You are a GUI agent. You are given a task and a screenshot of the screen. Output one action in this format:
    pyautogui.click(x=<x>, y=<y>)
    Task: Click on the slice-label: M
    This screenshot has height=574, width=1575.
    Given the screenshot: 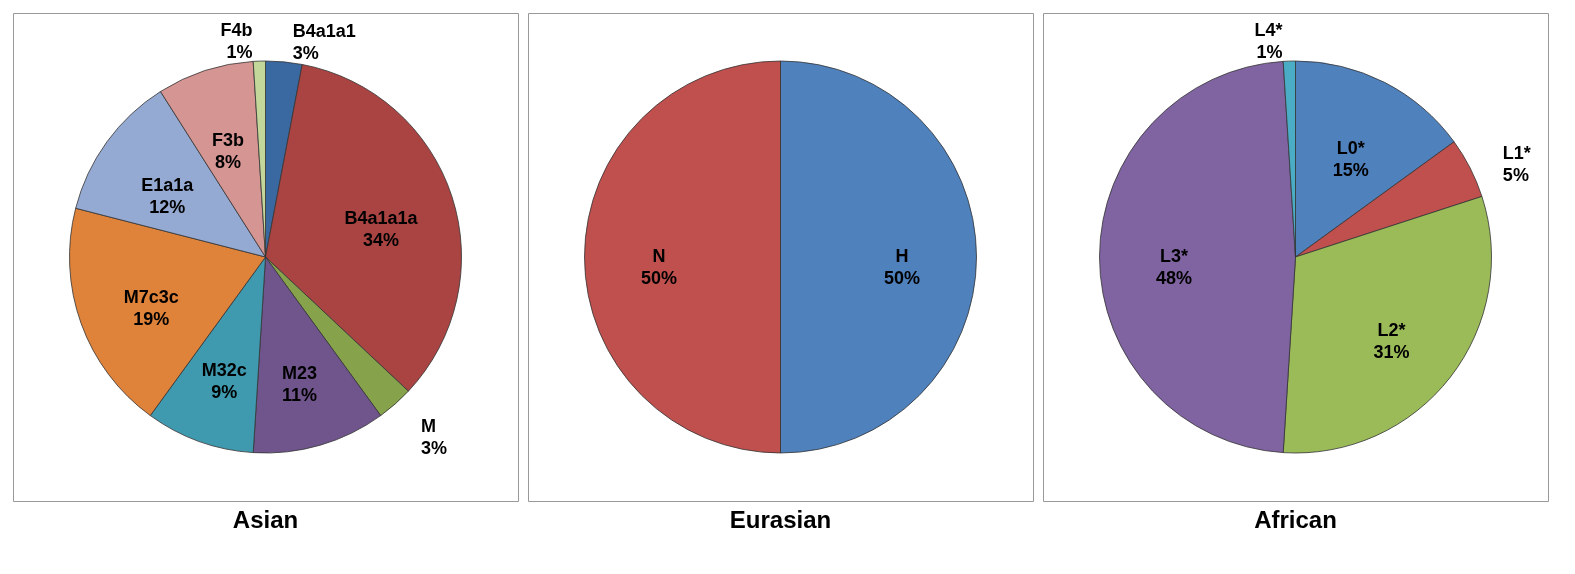 What is the action you would take?
    pyautogui.click(x=428, y=425)
    